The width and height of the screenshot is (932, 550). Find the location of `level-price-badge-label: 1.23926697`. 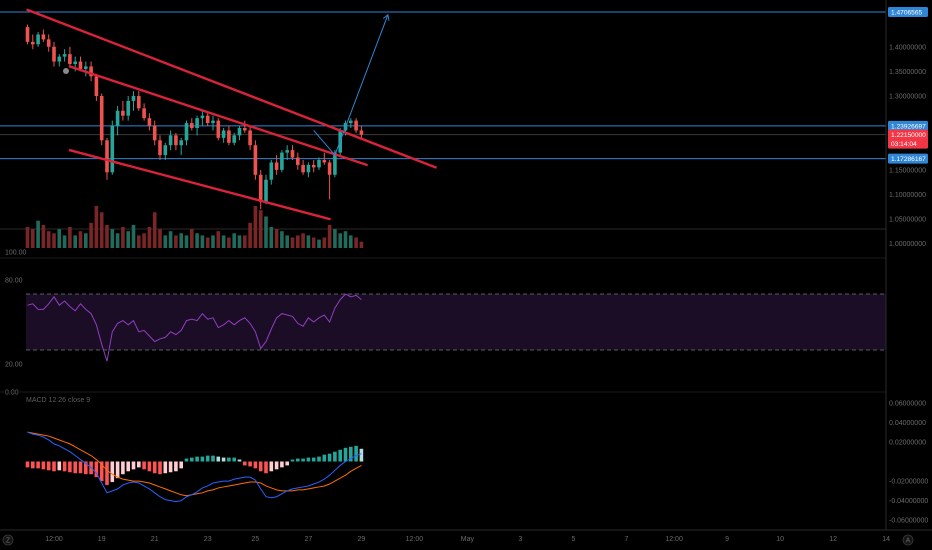

level-price-badge-label: 1.23926697 is located at coordinates (908, 126).